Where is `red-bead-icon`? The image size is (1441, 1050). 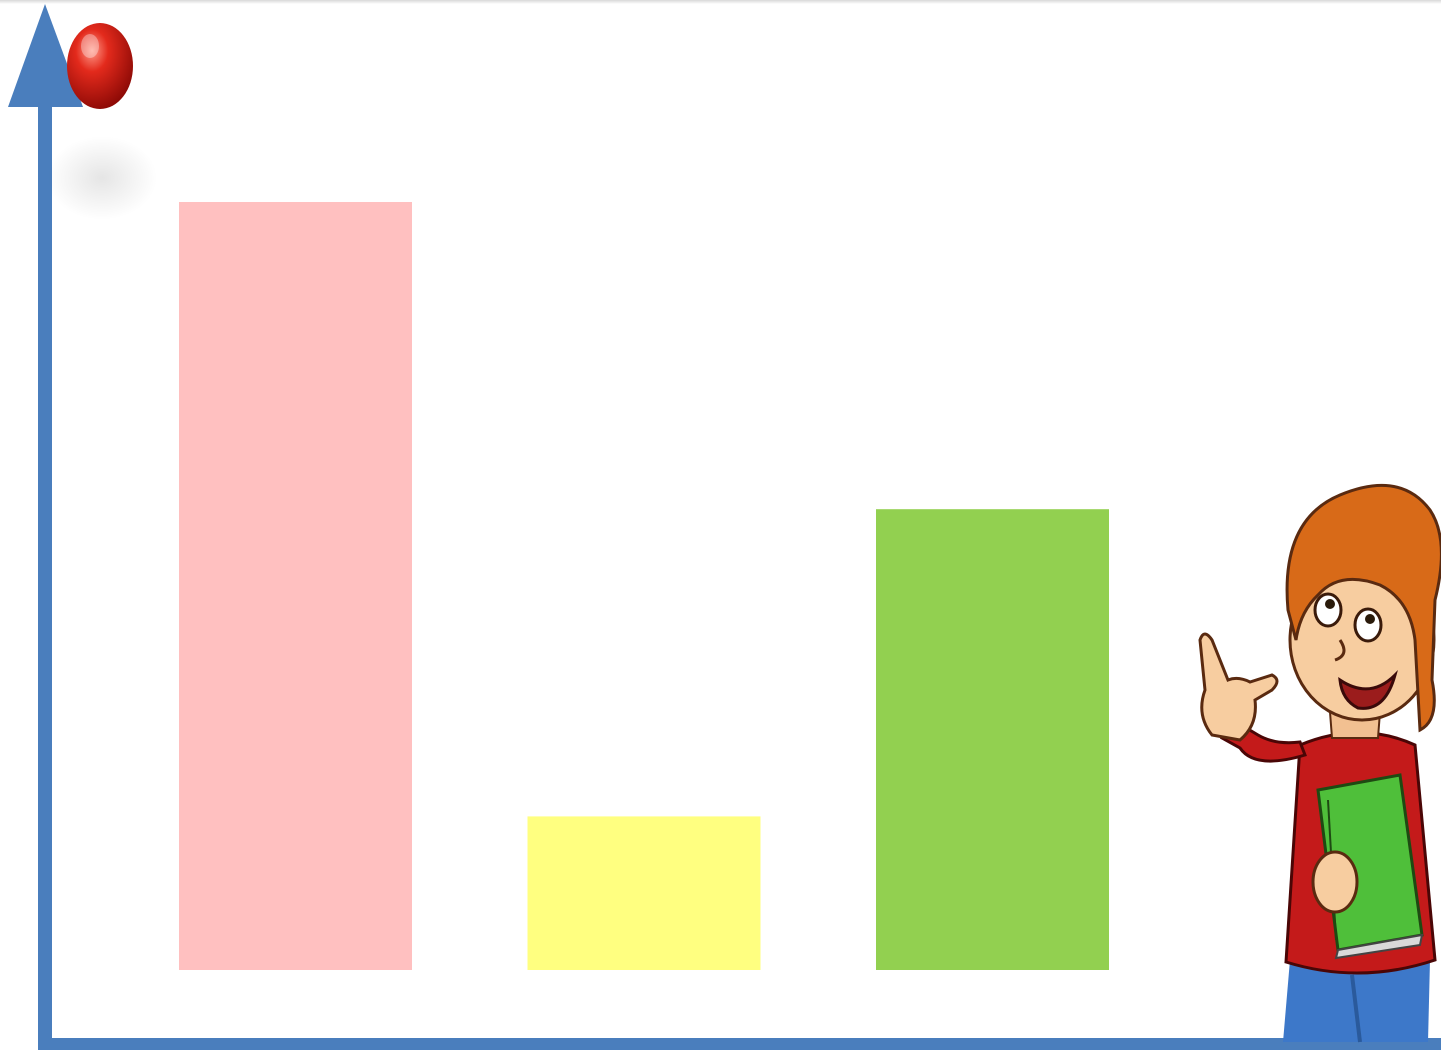
red-bead-icon is located at coordinates (102, 121).